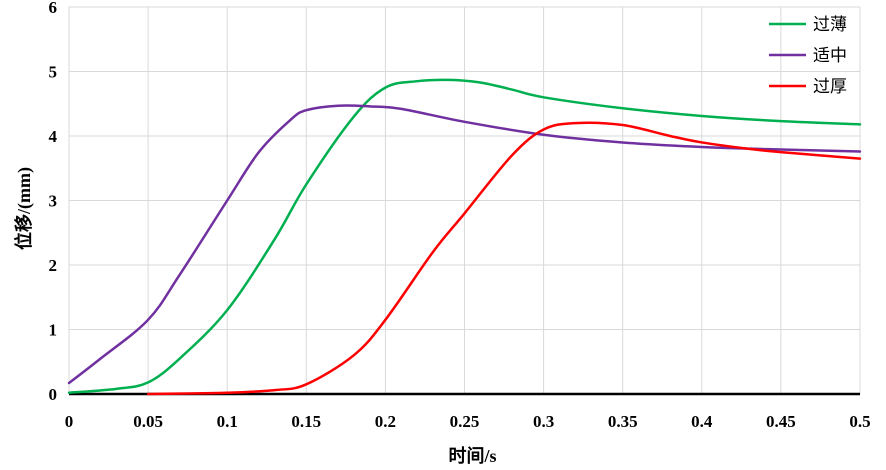  I want to click on legend-label-1: 过薄, so click(830, 25).